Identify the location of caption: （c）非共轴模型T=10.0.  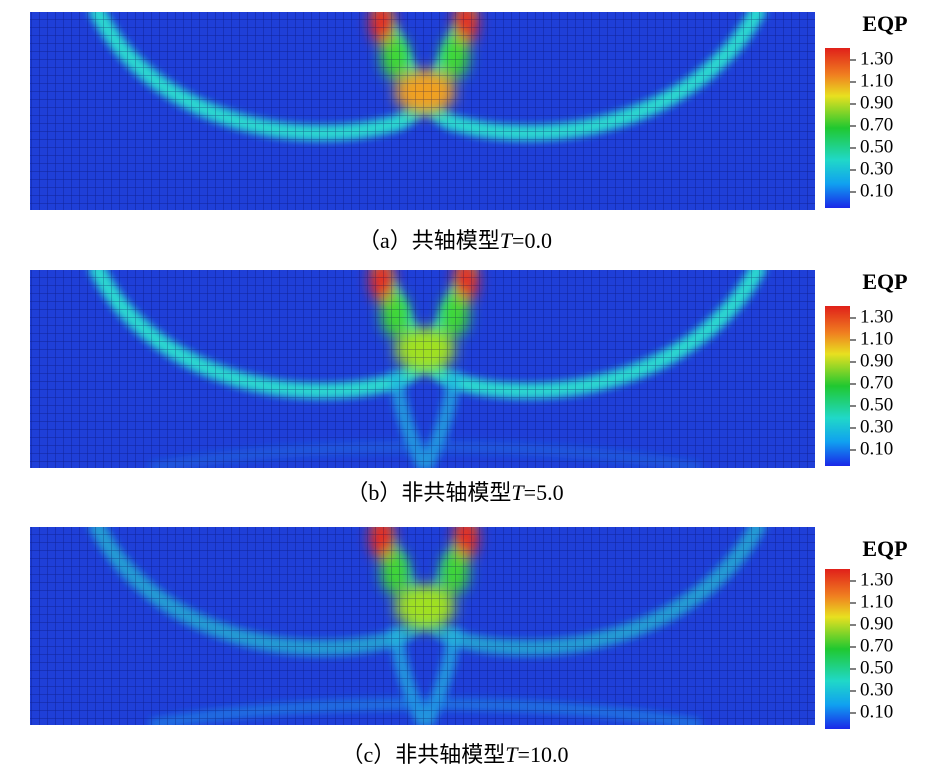
(455, 754).